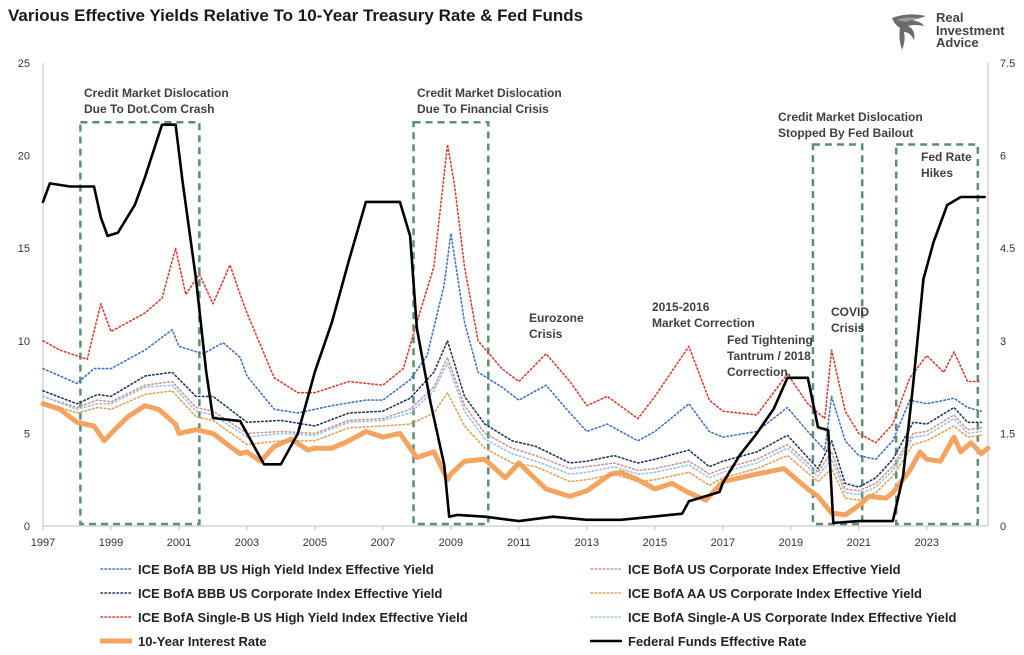 The width and height of the screenshot is (1024, 655). Describe the element at coordinates (202, 641) in the screenshot. I see `legend-label: 10-Year Interest Rate` at that location.